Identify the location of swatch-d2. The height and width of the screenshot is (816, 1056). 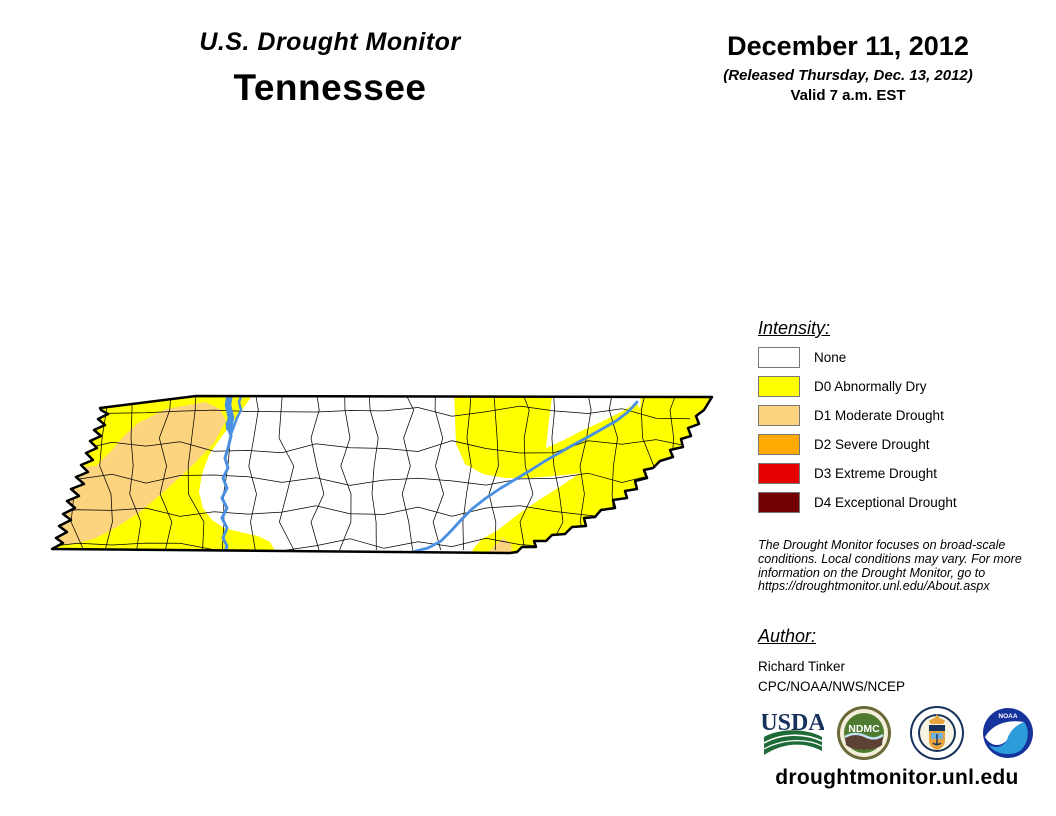
(779, 444).